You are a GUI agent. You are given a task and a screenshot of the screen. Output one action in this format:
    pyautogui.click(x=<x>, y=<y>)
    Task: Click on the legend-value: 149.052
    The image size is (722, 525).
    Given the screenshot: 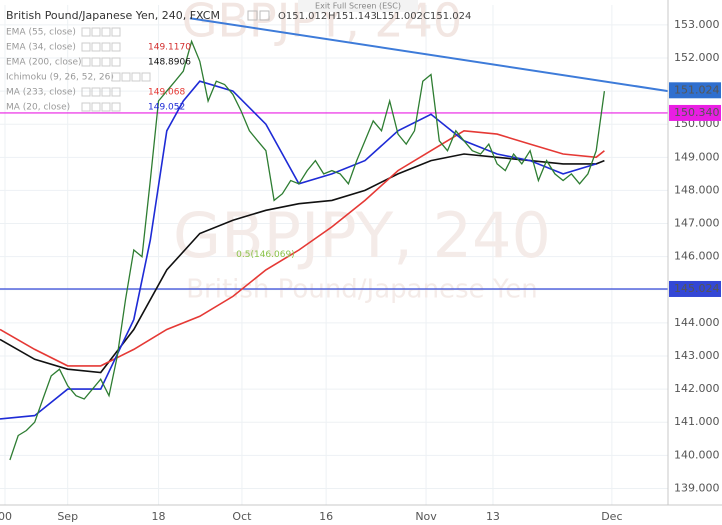 What is the action you would take?
    pyautogui.click(x=166, y=108)
    